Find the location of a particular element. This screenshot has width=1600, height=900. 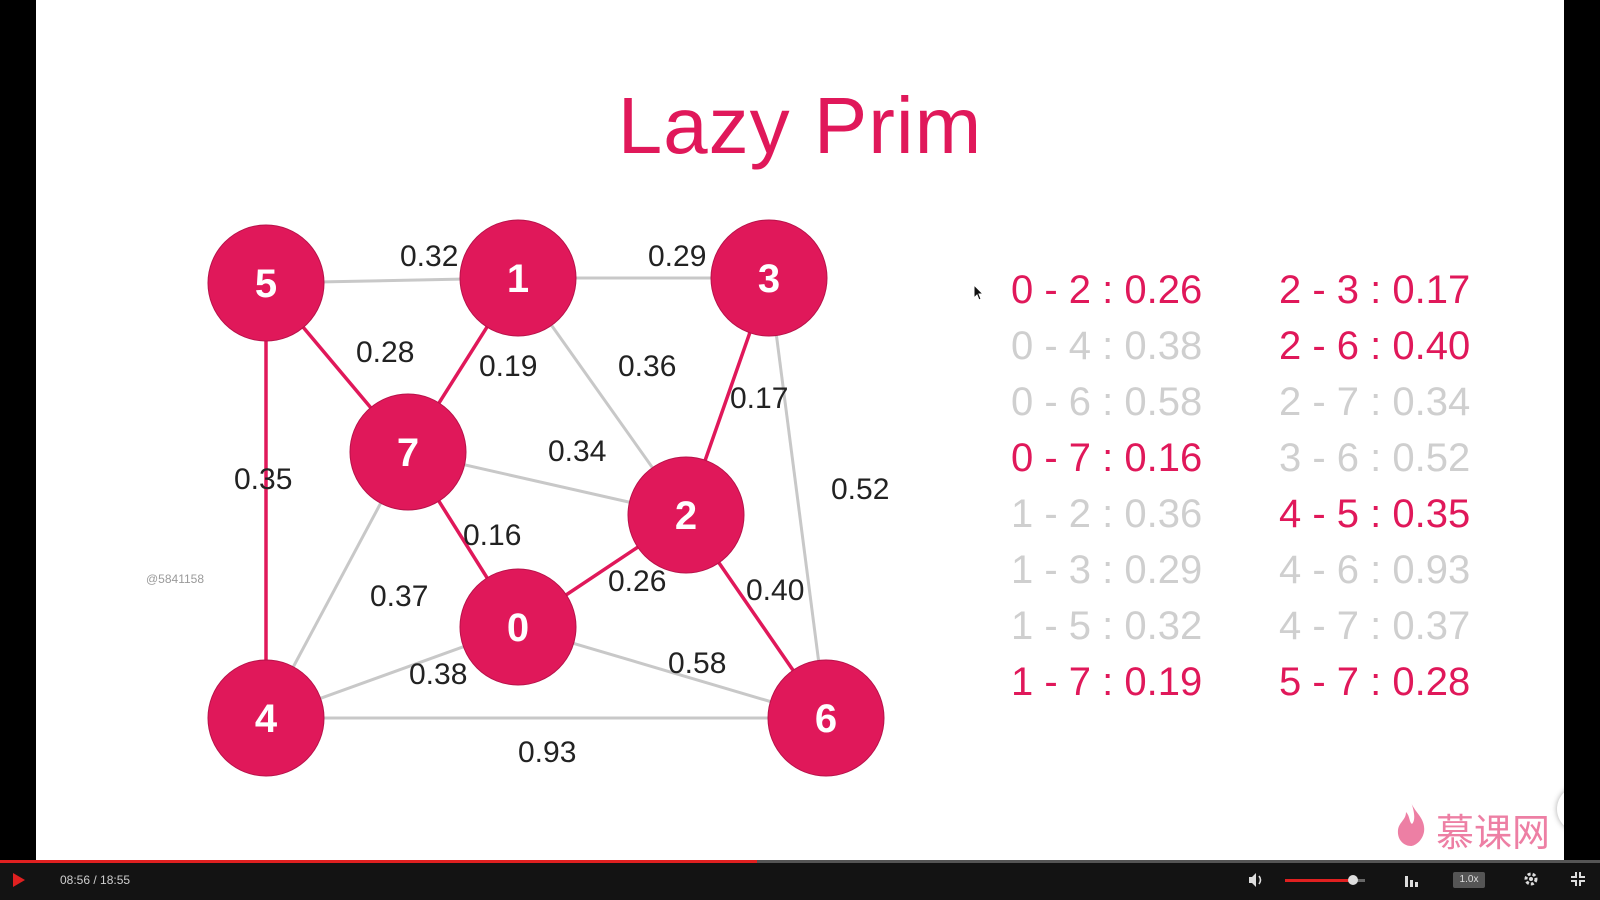

edge-list-item: 2 - 6 : 0.40 is located at coordinates (1375, 346).